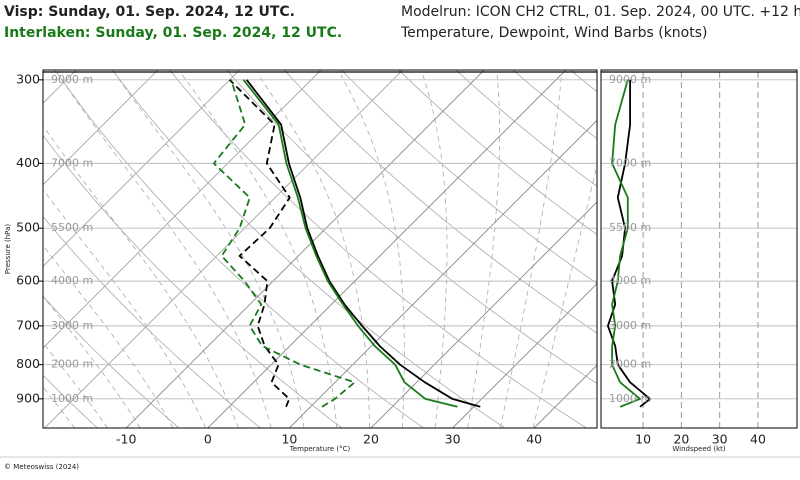  I want to click on y-tick-label: 600, so click(28, 280).